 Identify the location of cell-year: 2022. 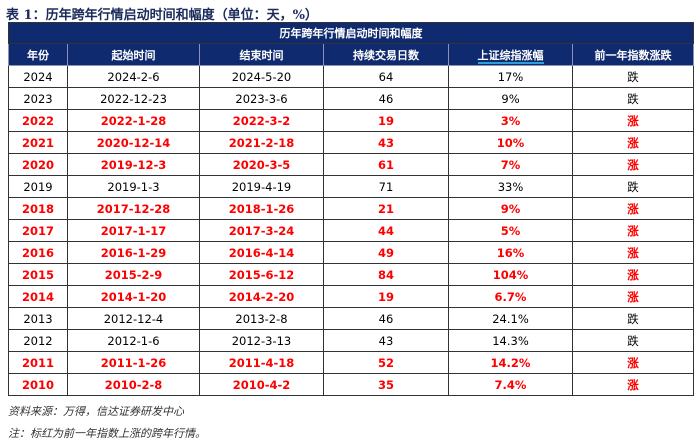
(38, 120).